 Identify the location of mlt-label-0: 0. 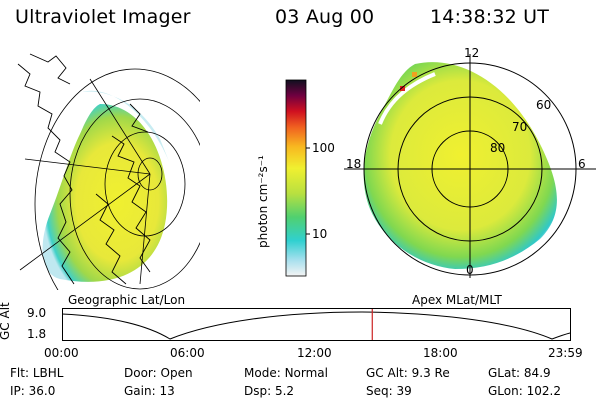
(470, 270).